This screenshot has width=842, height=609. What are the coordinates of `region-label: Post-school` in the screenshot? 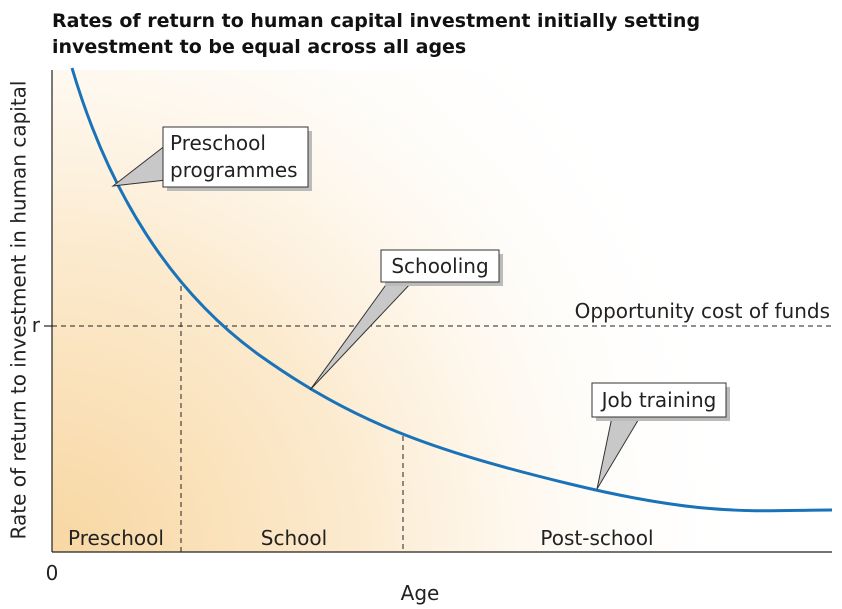 It's located at (596, 538).